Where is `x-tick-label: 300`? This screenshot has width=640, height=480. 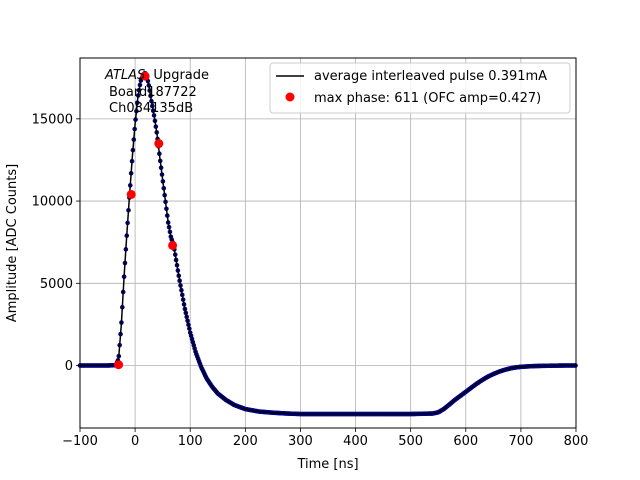
x-tick-label: 300 is located at coordinates (300, 441).